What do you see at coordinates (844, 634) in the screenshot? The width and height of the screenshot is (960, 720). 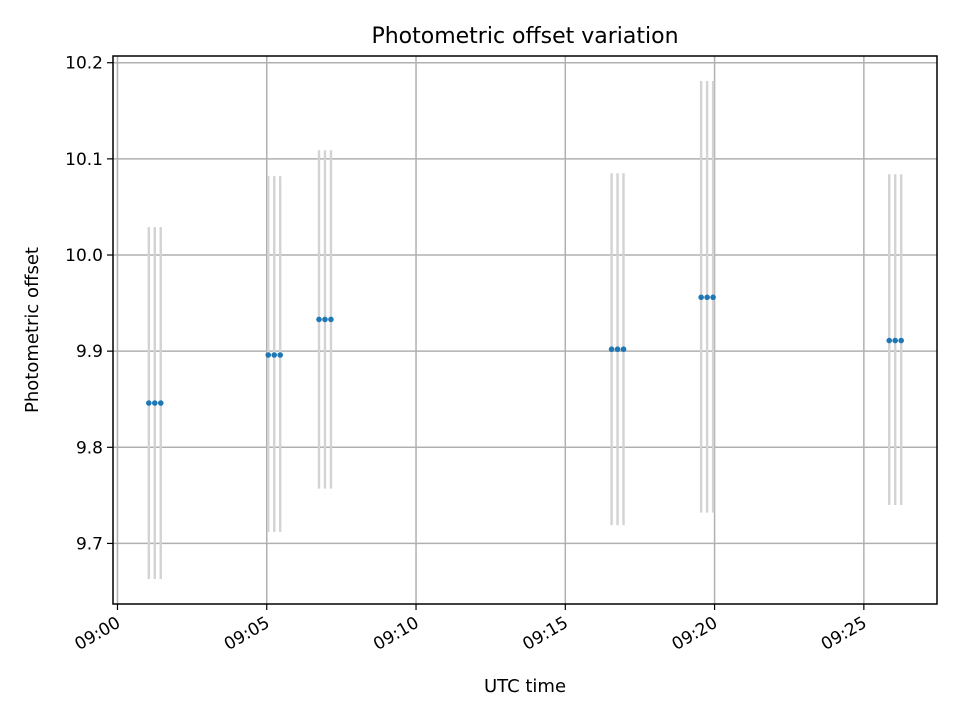 I see `x-tick-label: 09:25` at bounding box center [844, 634].